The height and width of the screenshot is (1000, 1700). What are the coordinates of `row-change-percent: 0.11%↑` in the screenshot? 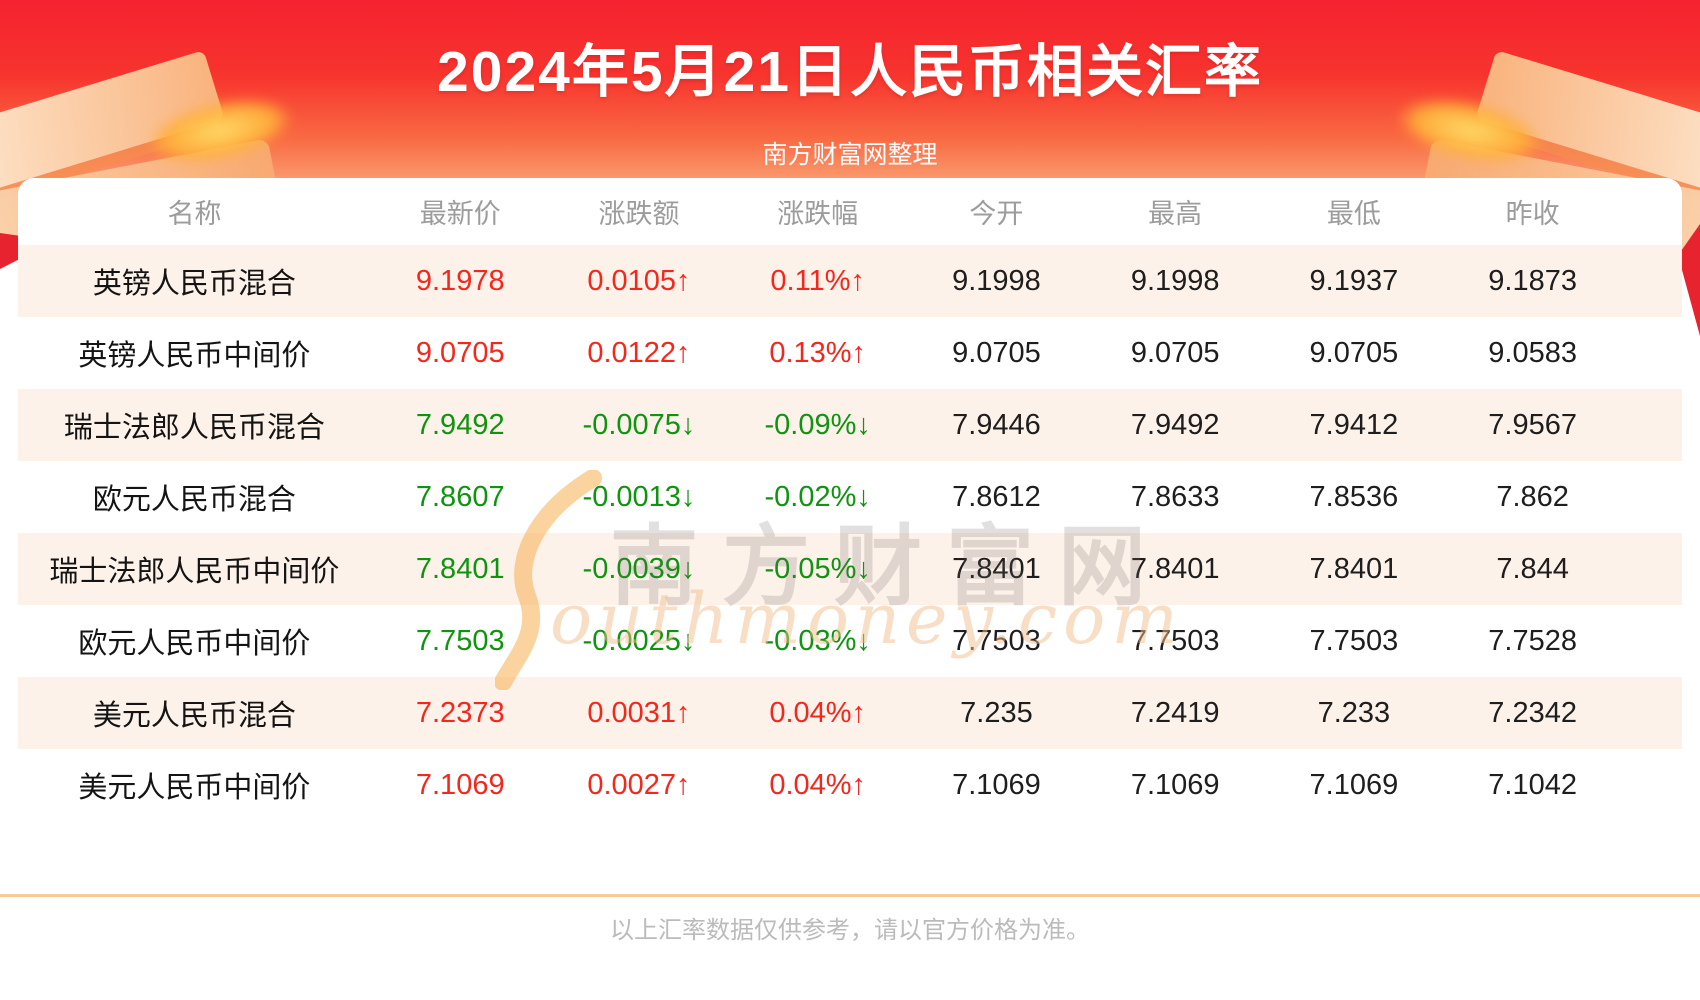 It's located at (817, 280).